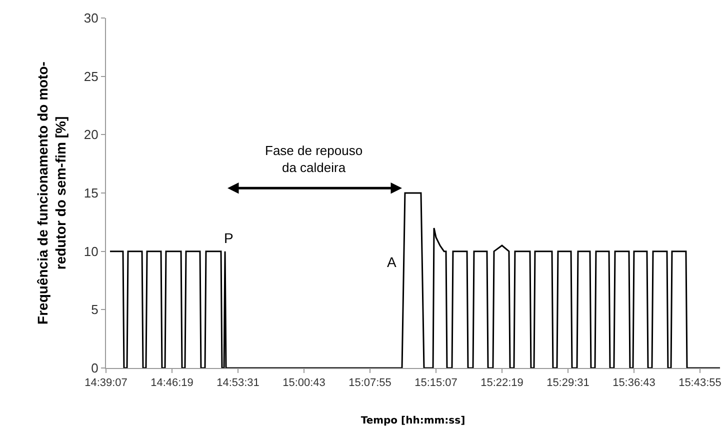  Describe the element at coordinates (392, 262) in the screenshot. I see `annotation: A` at that location.